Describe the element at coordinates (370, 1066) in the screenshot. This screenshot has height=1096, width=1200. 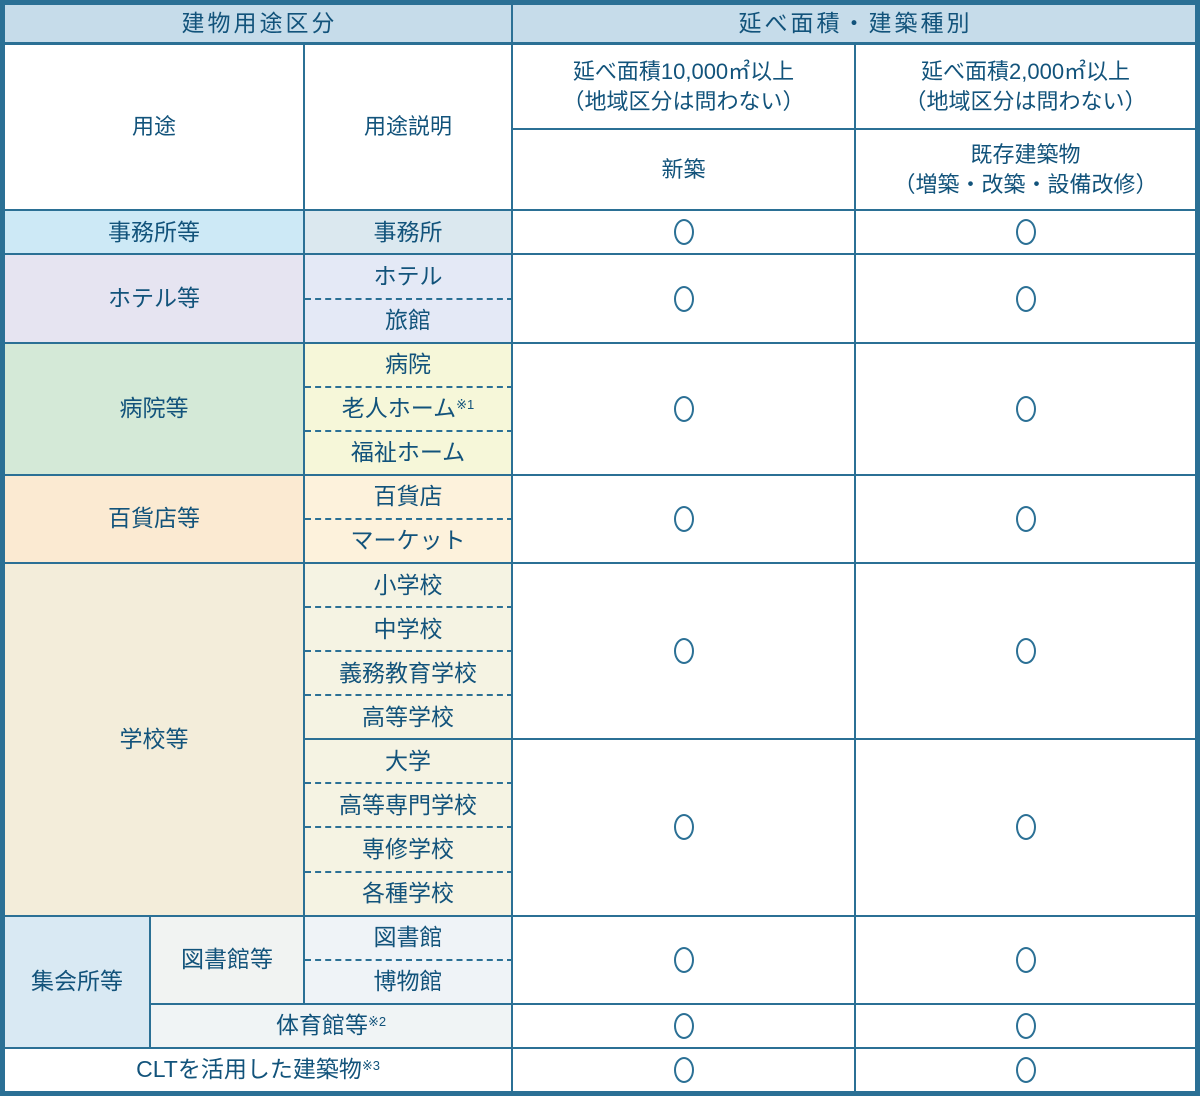
I see `note-ref-3: ※3` at that location.